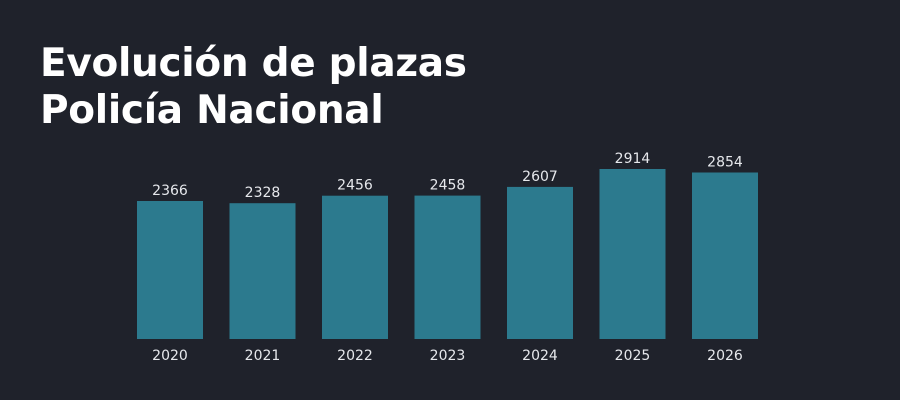  What do you see at coordinates (253, 87) in the screenshot?
I see `chart-title: Evolución de plazas Policía Nacional` at bounding box center [253, 87].